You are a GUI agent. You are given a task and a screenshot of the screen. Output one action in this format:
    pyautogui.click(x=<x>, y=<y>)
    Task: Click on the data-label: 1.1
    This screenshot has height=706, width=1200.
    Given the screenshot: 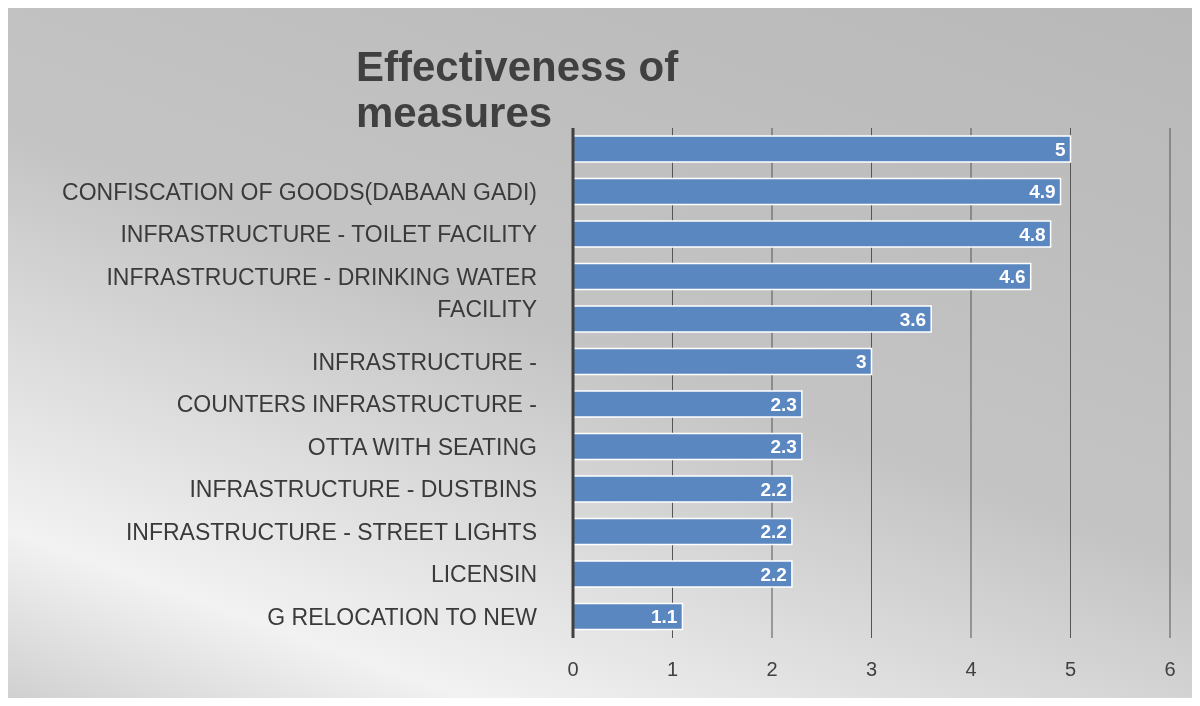 What is the action you would take?
    pyautogui.click(x=664, y=617)
    